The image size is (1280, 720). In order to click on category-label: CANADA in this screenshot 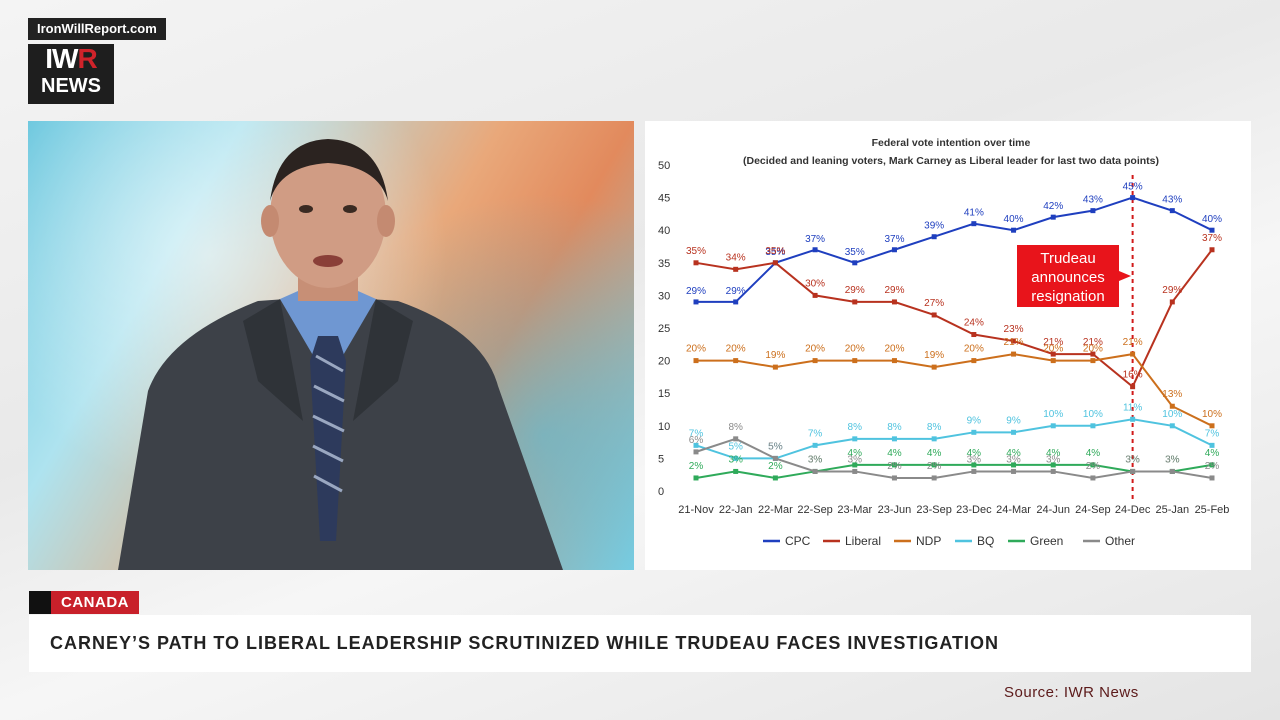, I will do `click(95, 602)`.